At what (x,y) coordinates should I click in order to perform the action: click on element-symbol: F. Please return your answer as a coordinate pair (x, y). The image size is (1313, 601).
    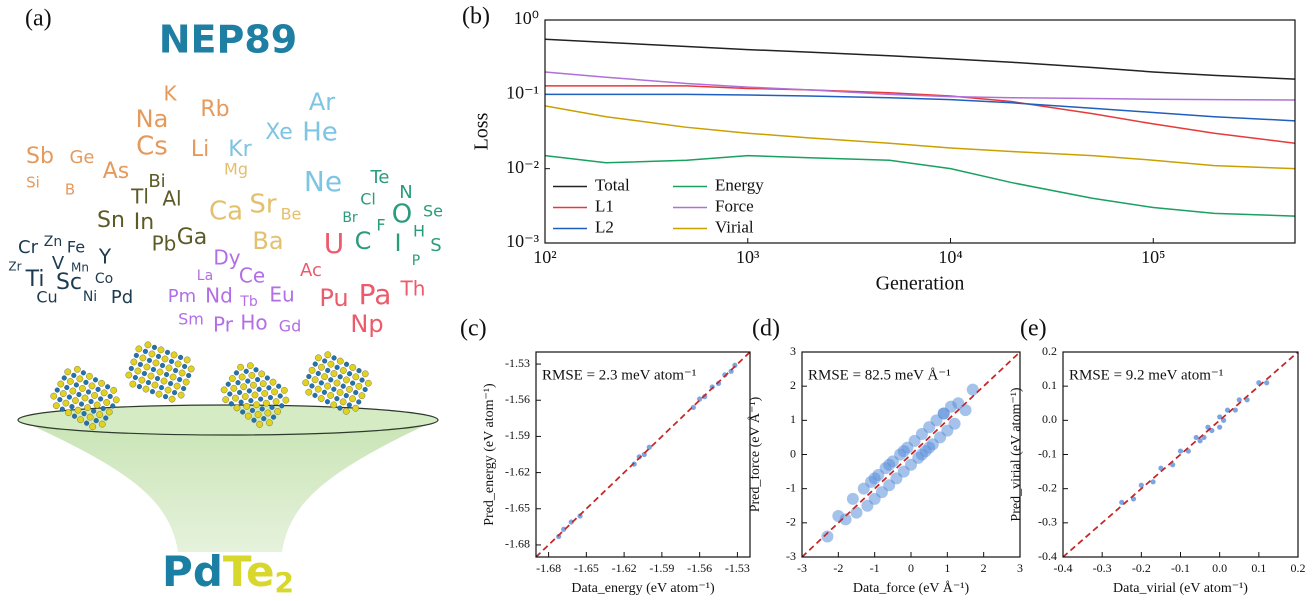
    Looking at the image, I should click on (380, 225).